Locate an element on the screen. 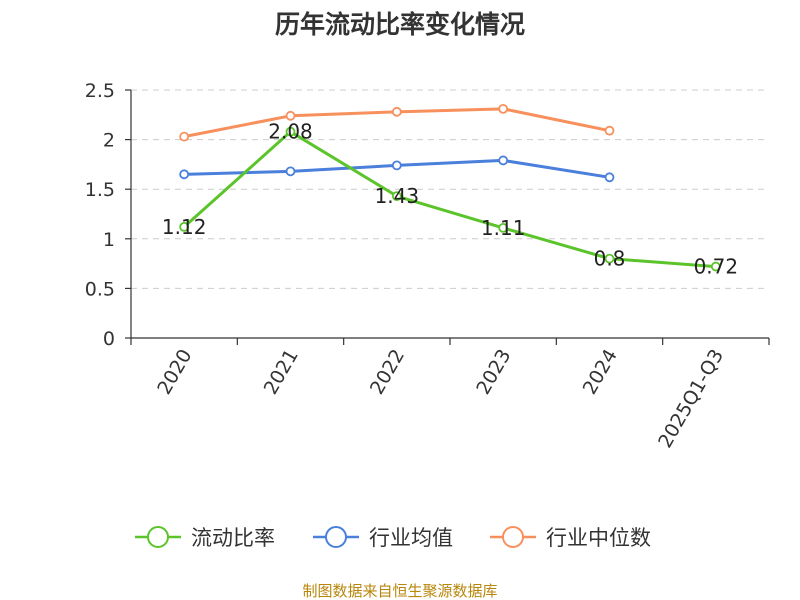  data-label: 1.43 is located at coordinates (397, 196).